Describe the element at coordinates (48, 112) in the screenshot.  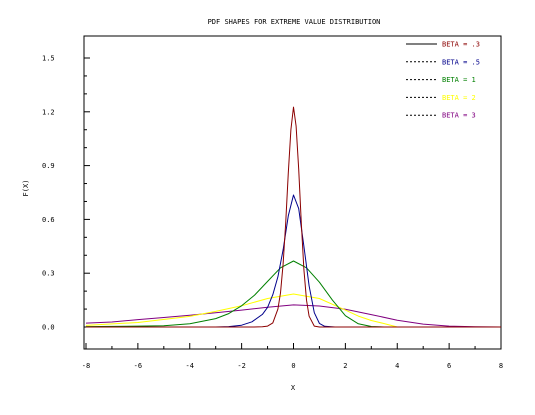
I see `y-tick-label: 1.2` at that location.